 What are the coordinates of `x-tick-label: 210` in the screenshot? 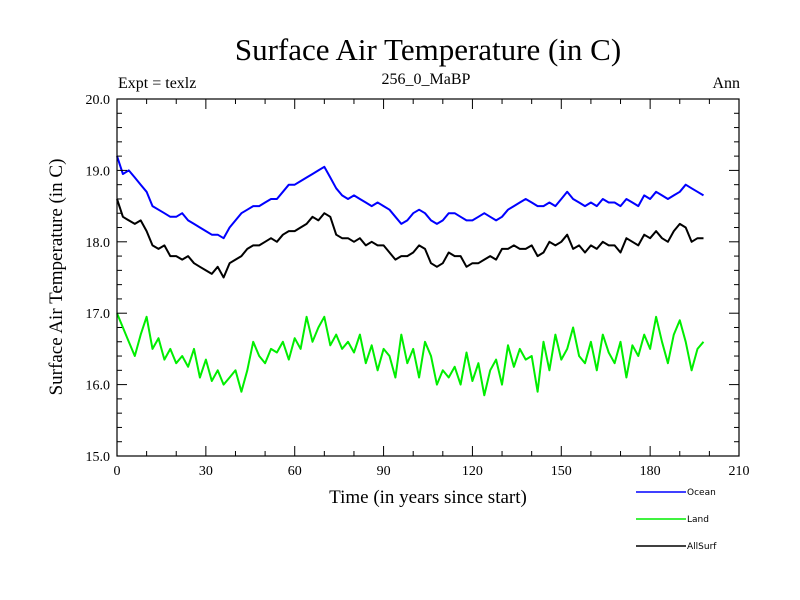 It's located at (739, 471).